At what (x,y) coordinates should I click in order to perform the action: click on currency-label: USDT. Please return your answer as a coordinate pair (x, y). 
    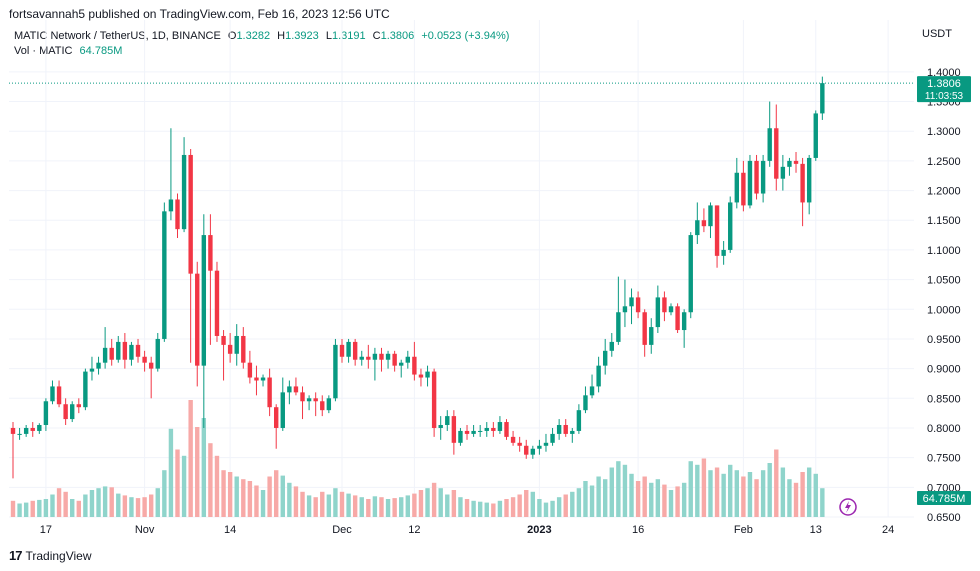
    Looking at the image, I should click on (937, 34).